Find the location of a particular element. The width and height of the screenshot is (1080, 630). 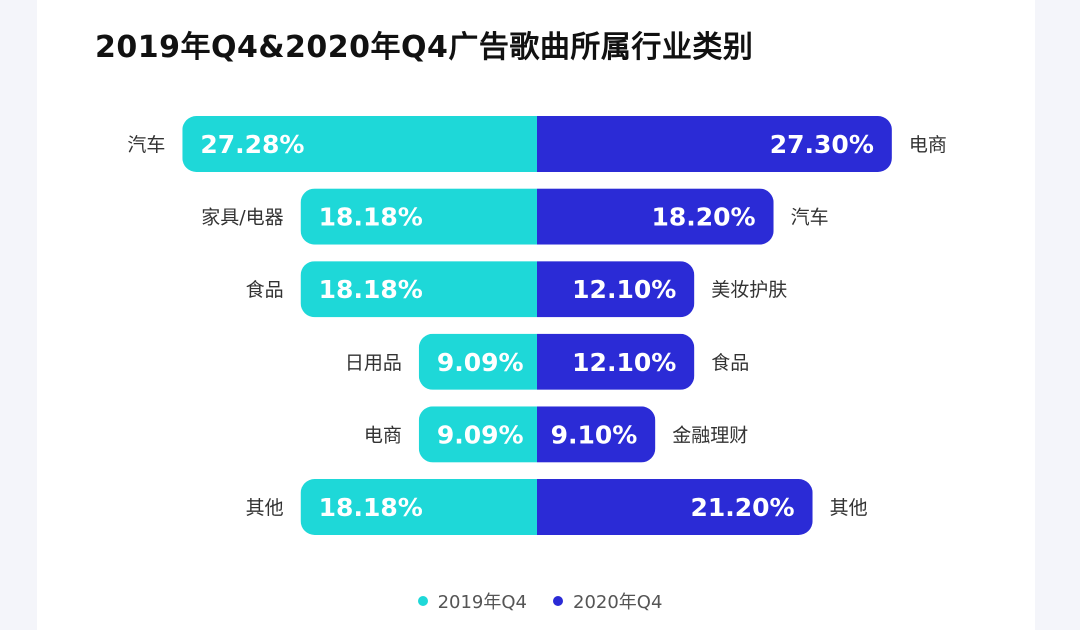

legend-item-2019: 2019年Q4 is located at coordinates (472, 601).